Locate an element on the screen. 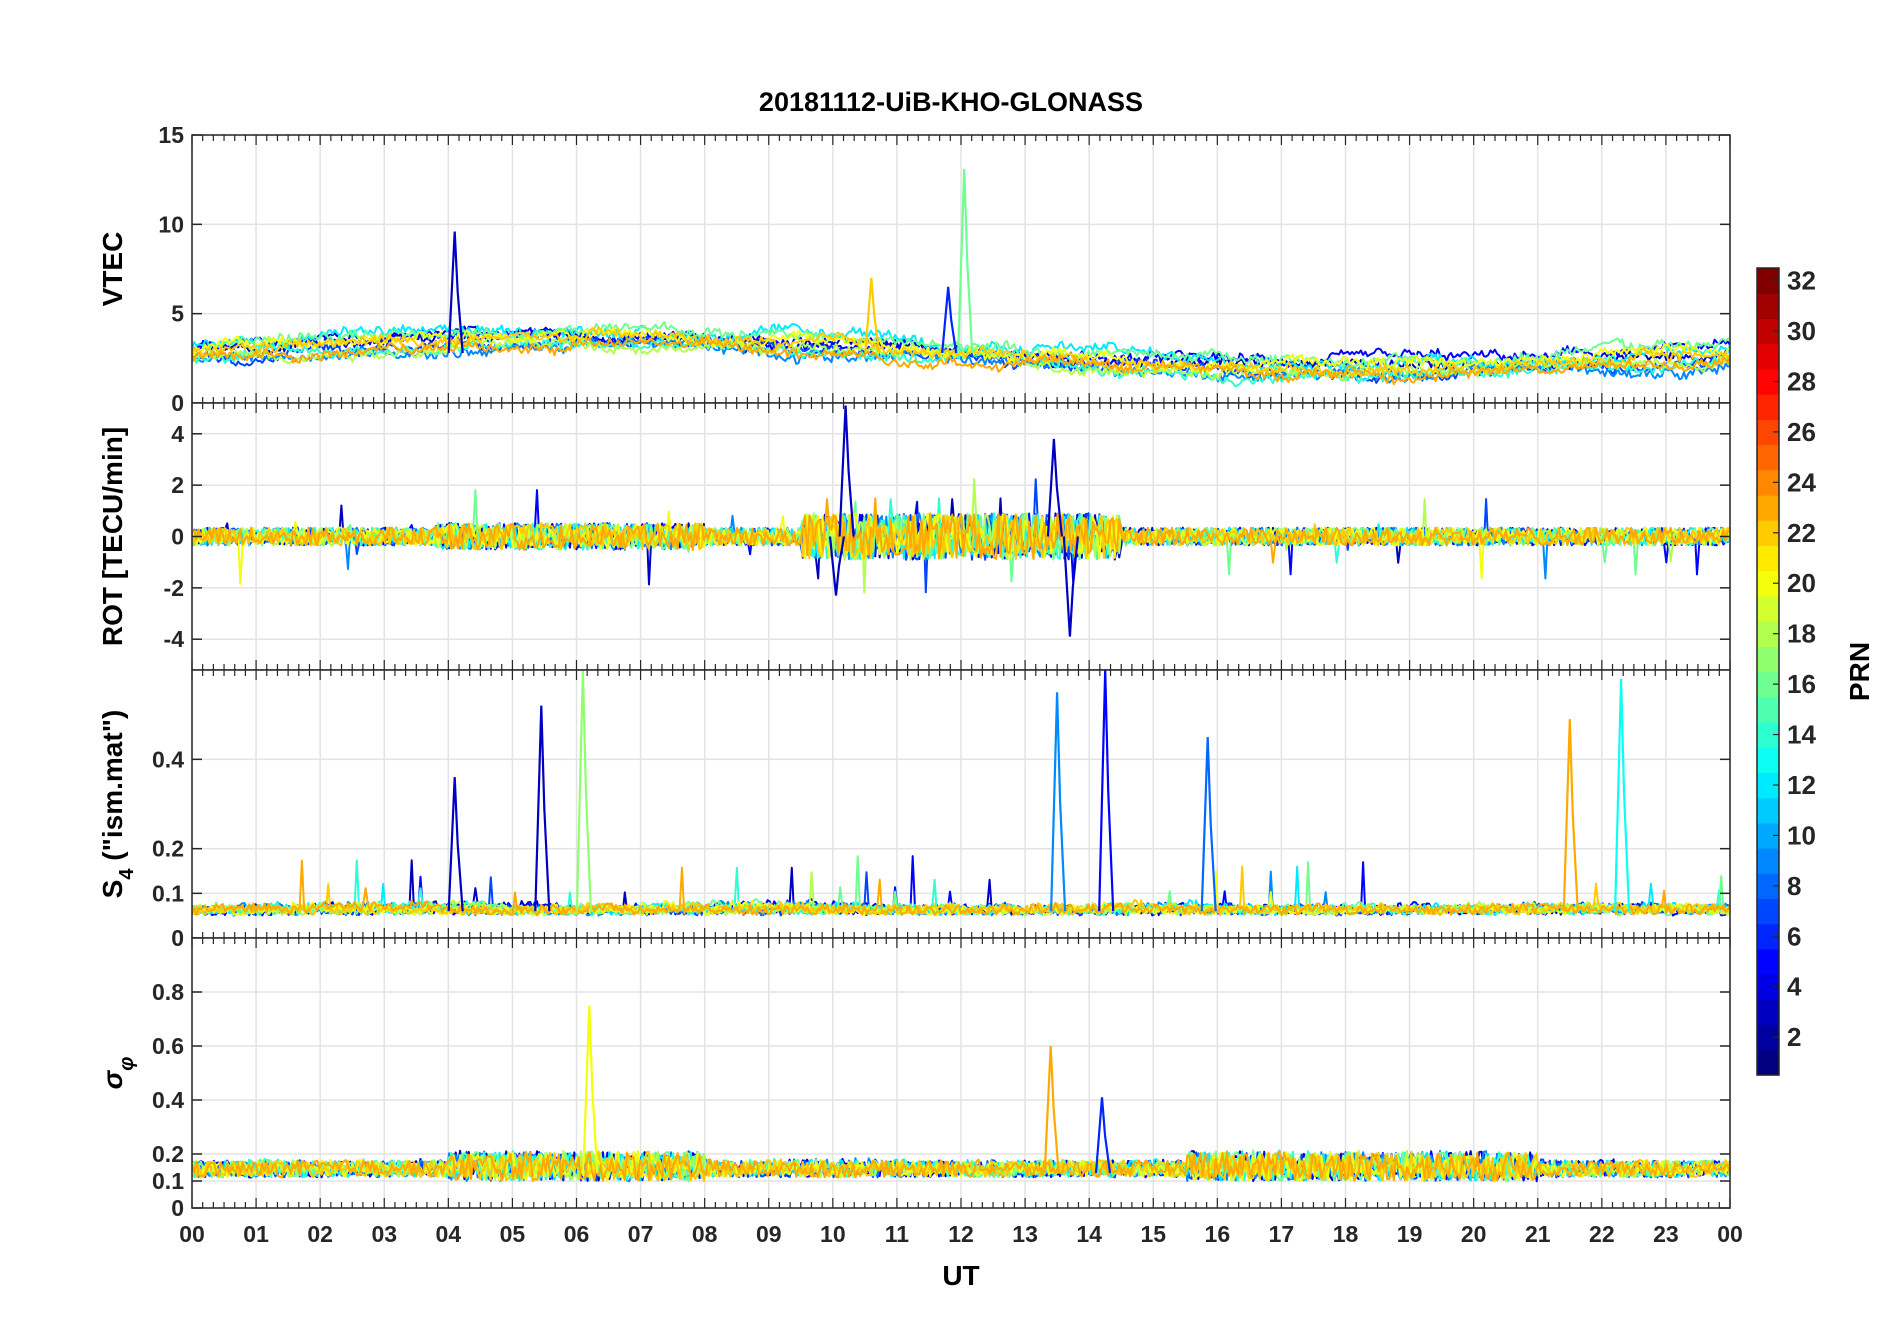  y-tick-label: 0.6 is located at coordinates (168, 1046).